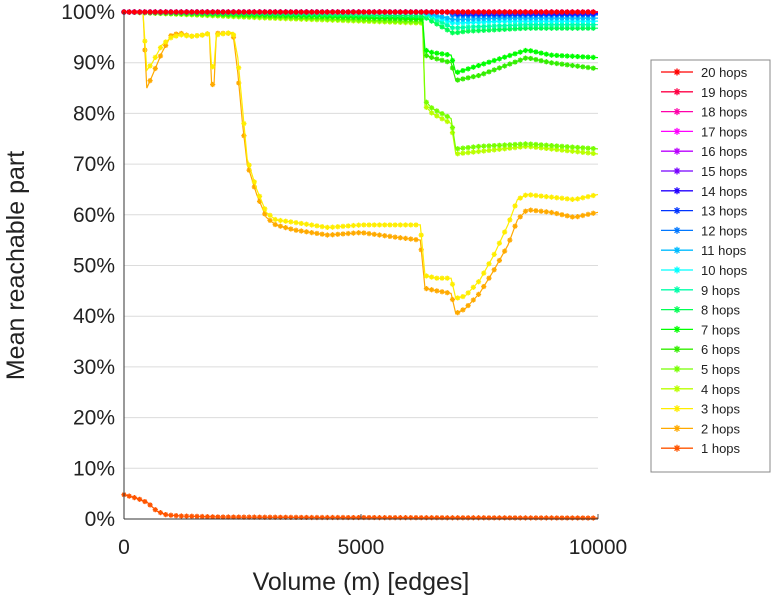 This screenshot has width=780, height=605. What do you see at coordinates (724, 151) in the screenshot?
I see `legend-label: 16 hops` at bounding box center [724, 151].